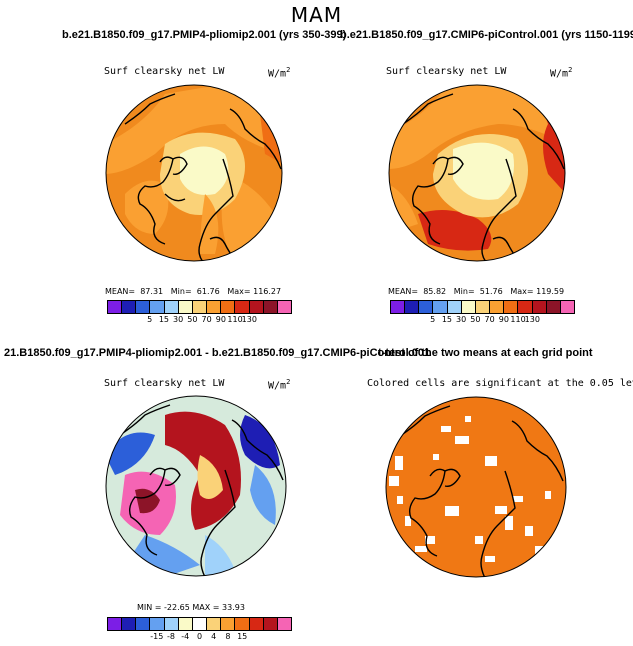 The height and width of the screenshot is (646, 633). I want to click on panel-4-significance-map, so click(476, 487).